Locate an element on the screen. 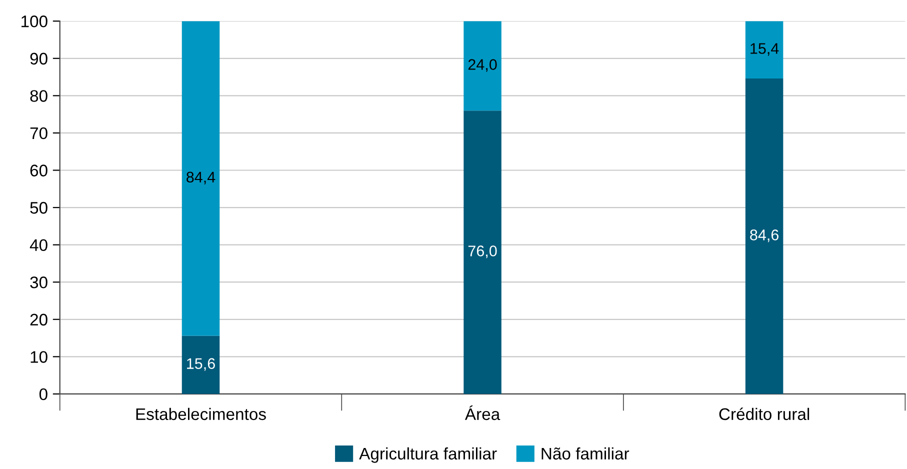 Image resolution: width=907 pixels, height=469 pixels. y-tick-label: 70 is located at coordinates (39, 133).